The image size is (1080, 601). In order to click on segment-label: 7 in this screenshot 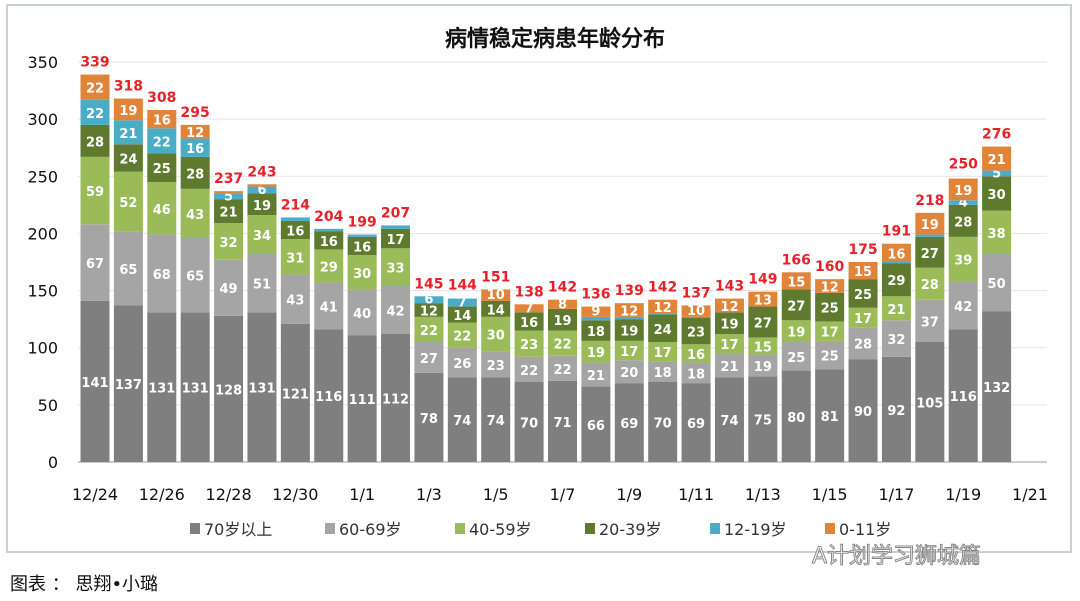, I will do `click(462, 303)`.